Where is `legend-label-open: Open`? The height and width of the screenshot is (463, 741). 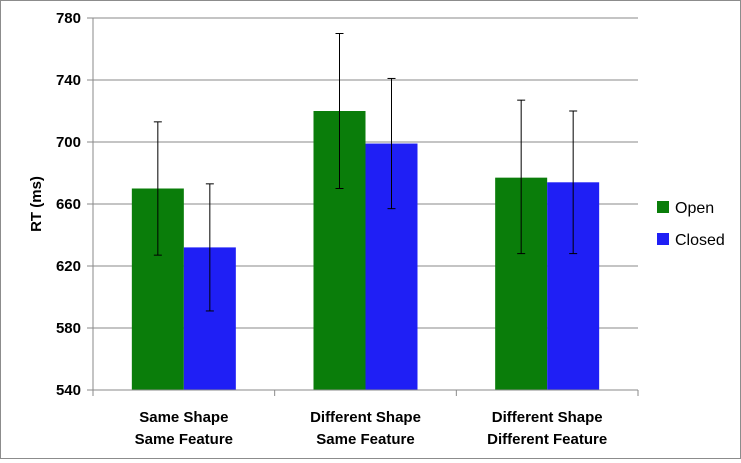
legend-label-open: Open is located at coordinates (694, 208).